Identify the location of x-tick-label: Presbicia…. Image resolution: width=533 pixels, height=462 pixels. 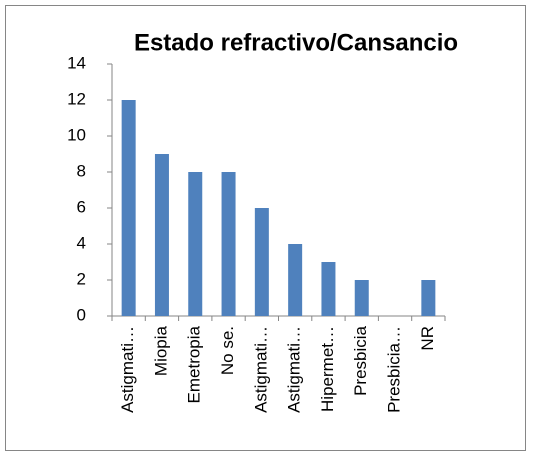
(394, 369).